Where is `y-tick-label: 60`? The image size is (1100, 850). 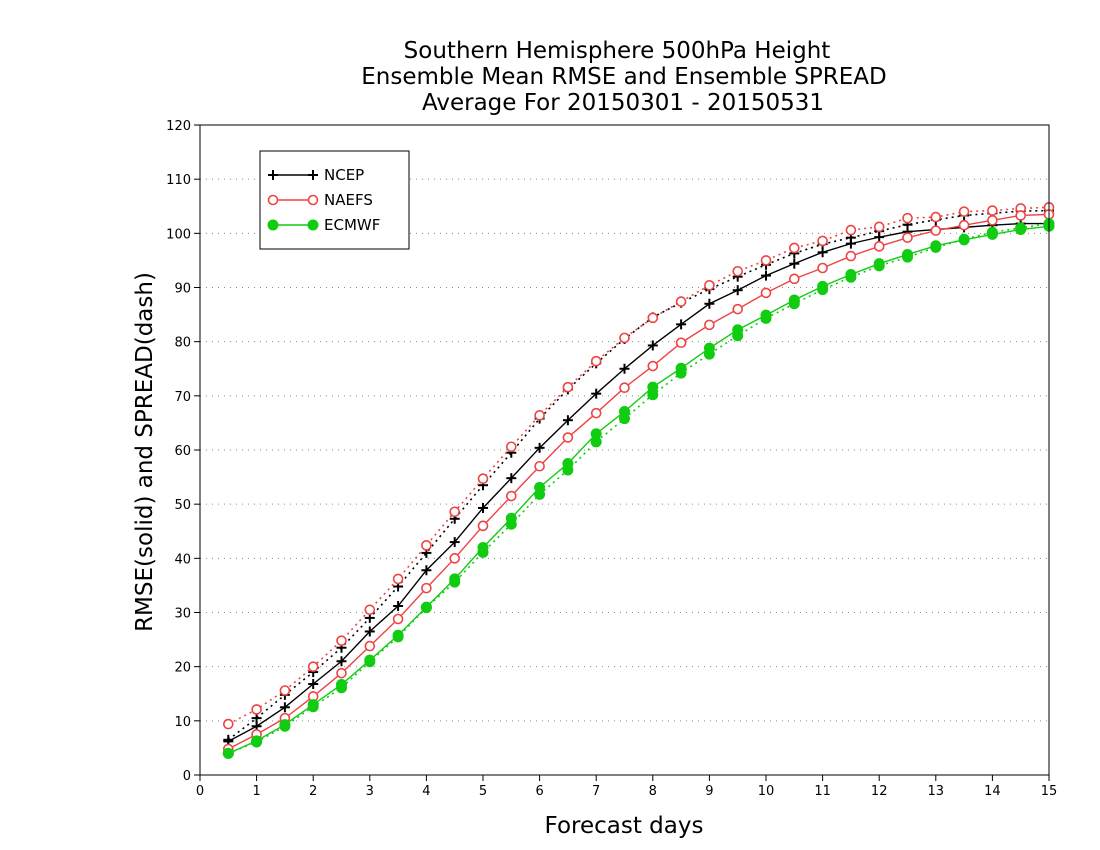 y-tick-label: 60 is located at coordinates (182, 451).